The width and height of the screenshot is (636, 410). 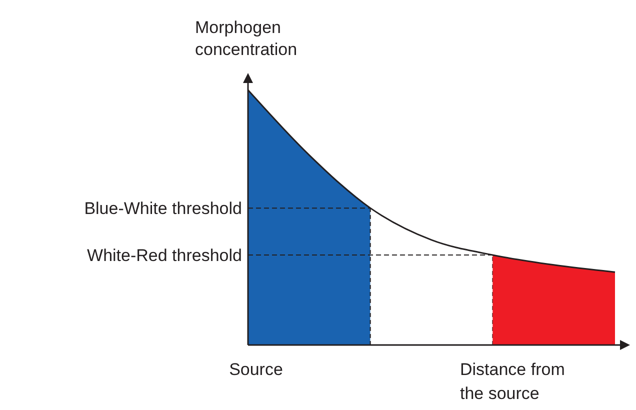 What do you see at coordinates (246, 38) in the screenshot?
I see `y-axis-title: Morphogen concentration` at bounding box center [246, 38].